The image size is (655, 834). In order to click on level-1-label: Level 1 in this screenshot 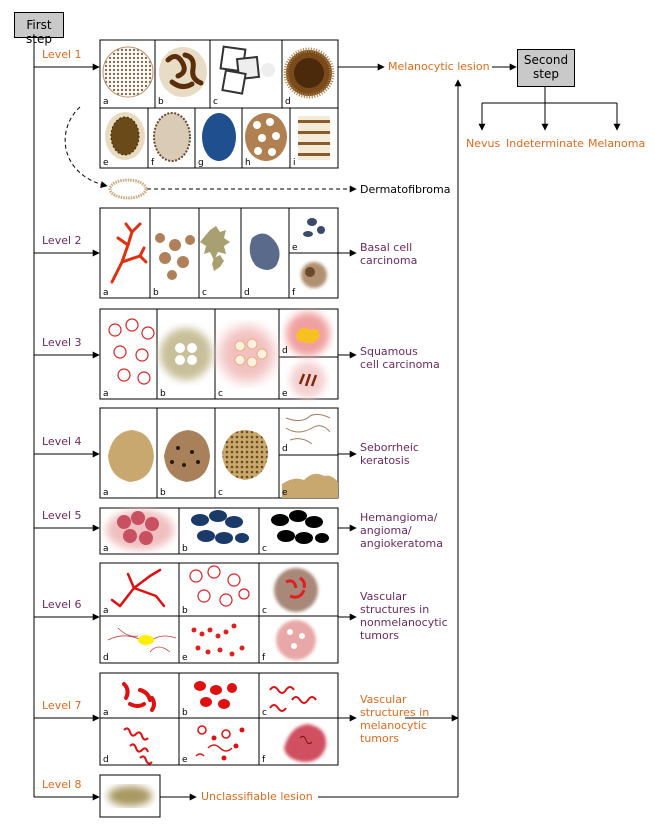, I will do `click(62, 54)`.